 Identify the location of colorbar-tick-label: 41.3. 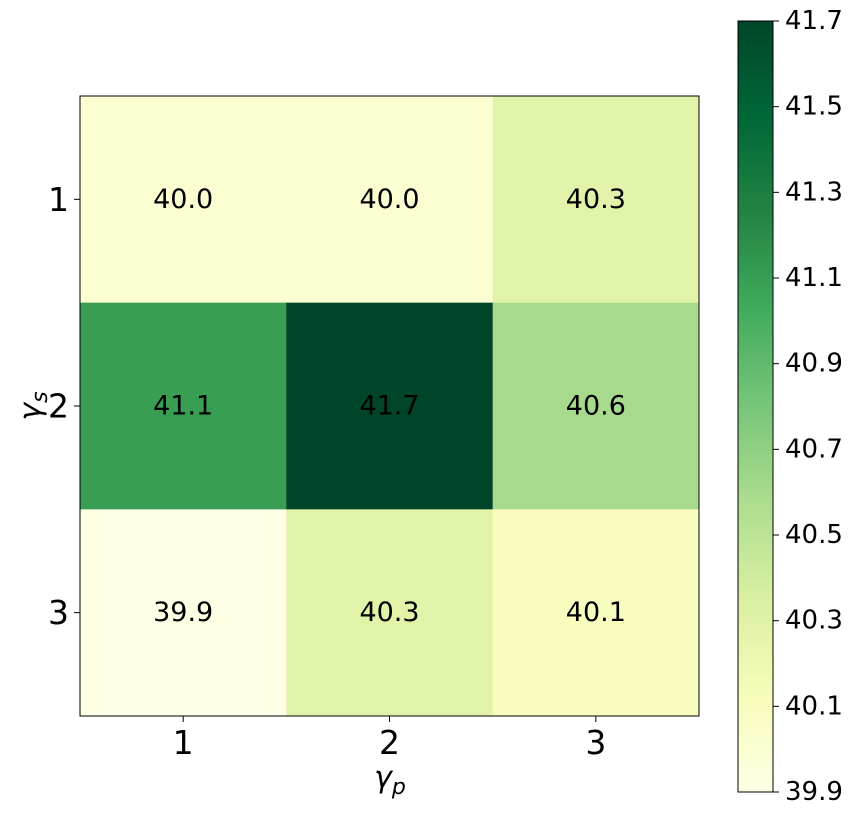
(814, 192).